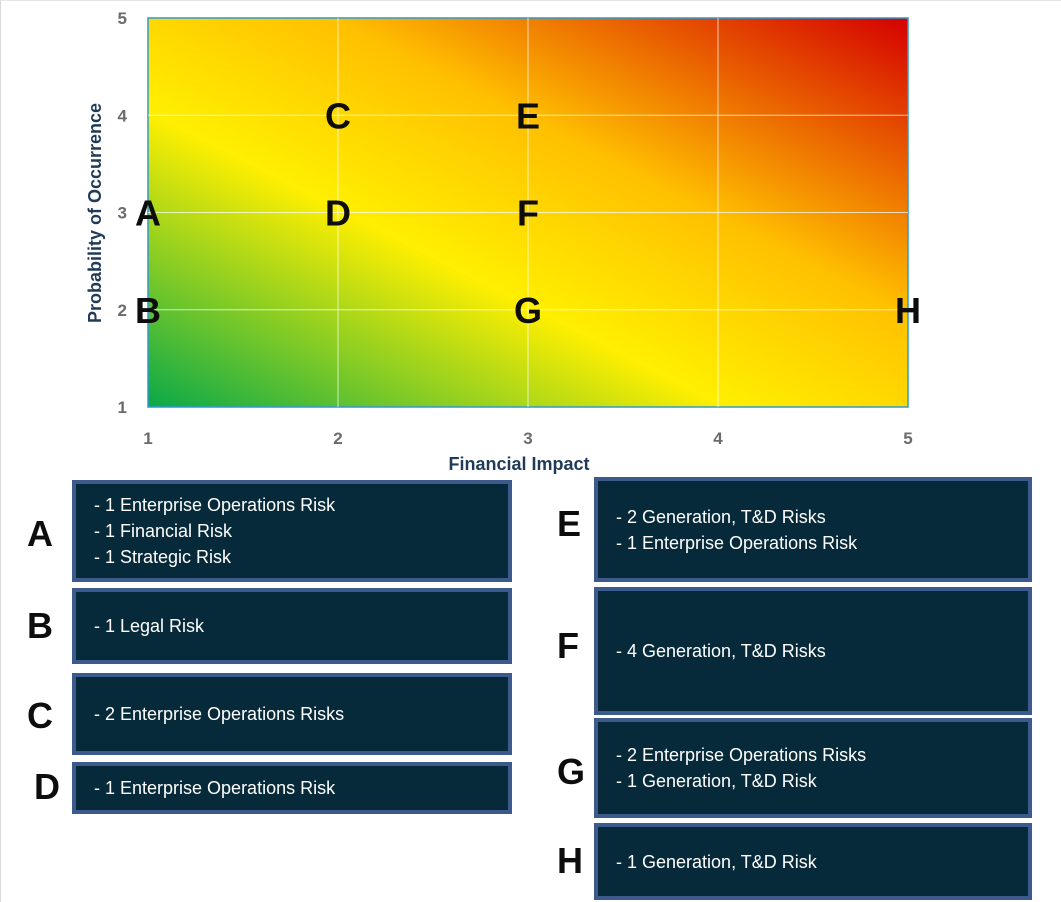  What do you see at coordinates (718, 438) in the screenshot?
I see `x-tick-label: 4` at bounding box center [718, 438].